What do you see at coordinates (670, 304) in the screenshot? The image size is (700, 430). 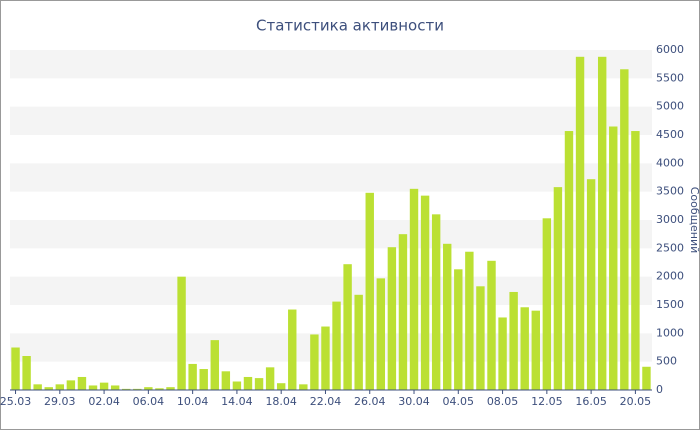 I see `y-tick-label: 1500` at bounding box center [670, 304].